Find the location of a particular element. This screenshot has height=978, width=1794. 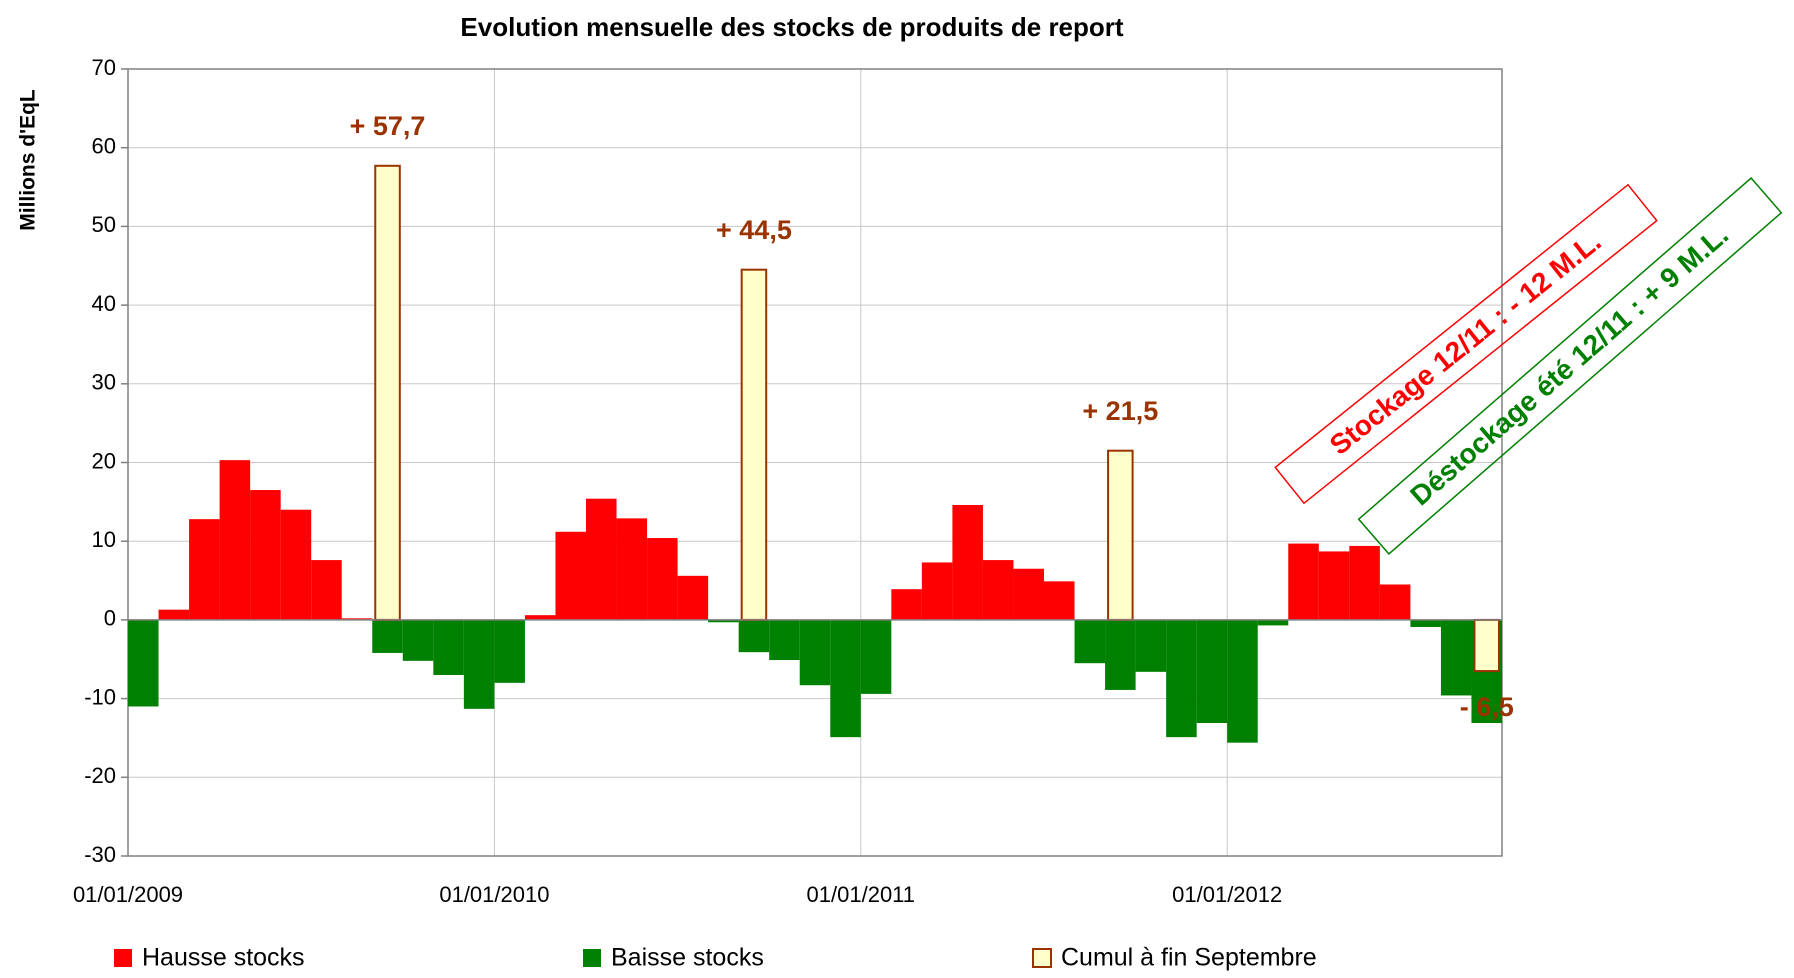

y-tick-label: 40 is located at coordinates (104, 303).